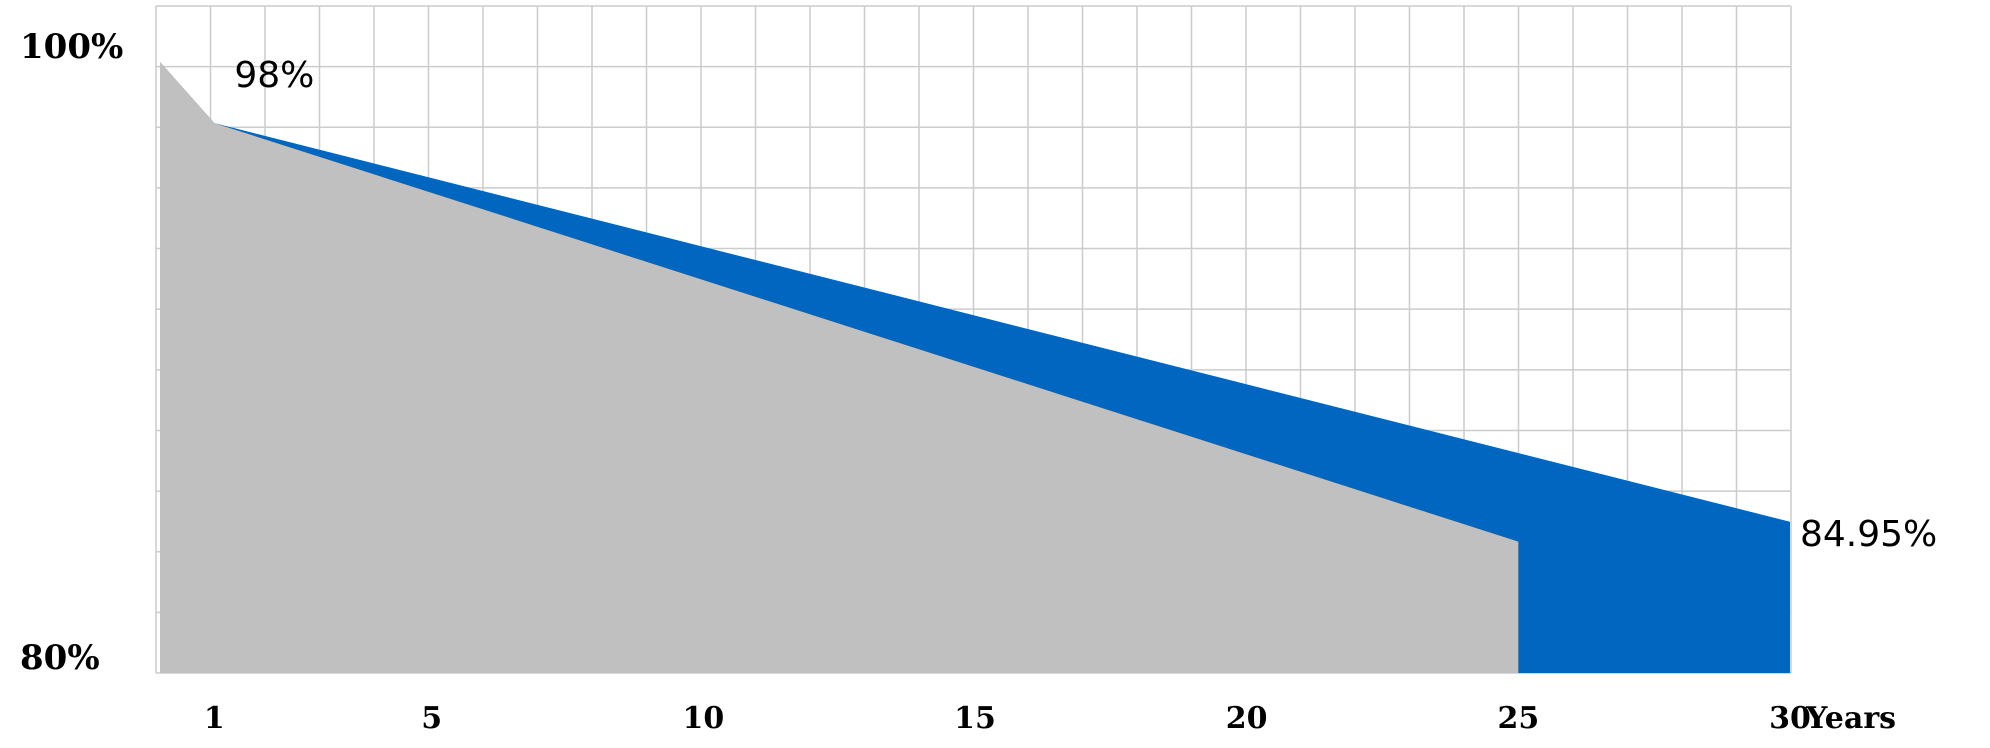  I want to click on x-tick-label: 20, so click(1247, 718).